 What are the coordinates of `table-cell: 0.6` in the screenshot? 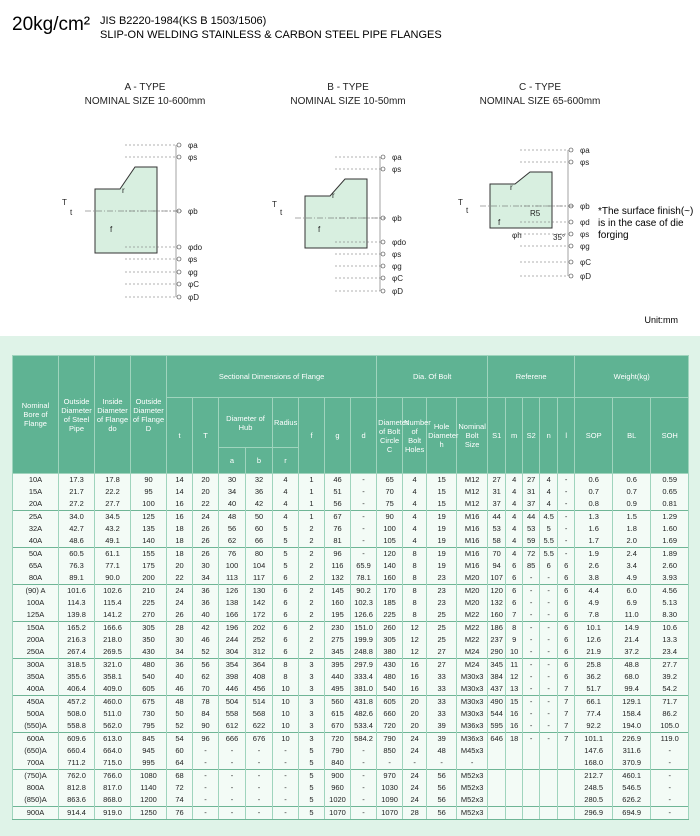 It's located at (632, 479).